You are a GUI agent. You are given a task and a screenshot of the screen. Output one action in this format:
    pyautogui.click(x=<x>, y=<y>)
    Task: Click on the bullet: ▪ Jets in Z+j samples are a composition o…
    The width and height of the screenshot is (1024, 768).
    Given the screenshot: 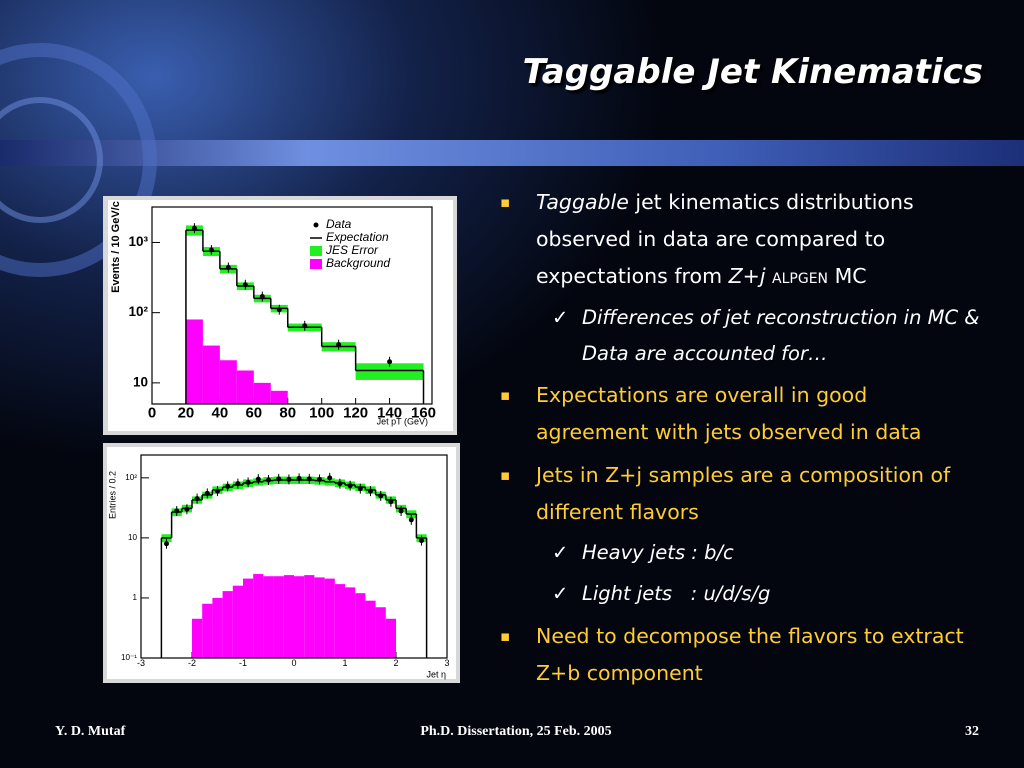 What is the action you would take?
    pyautogui.click(x=738, y=494)
    